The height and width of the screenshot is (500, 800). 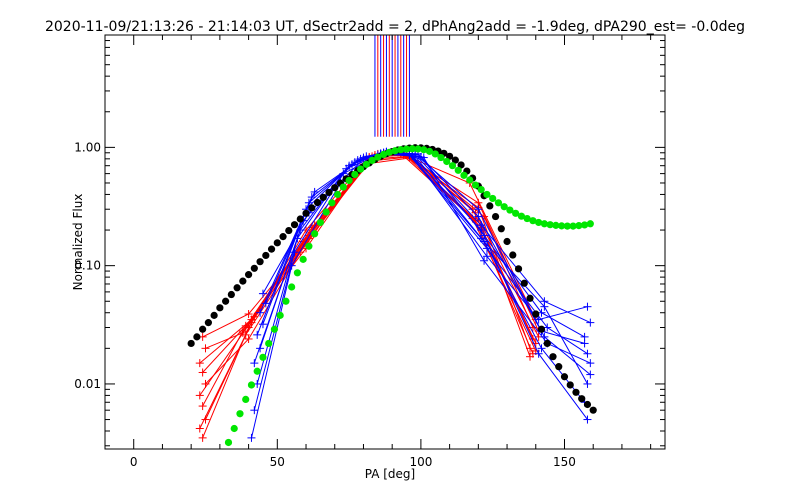 What do you see at coordinates (87, 147) in the screenshot?
I see `y-tick-label: 1.00` at bounding box center [87, 147].